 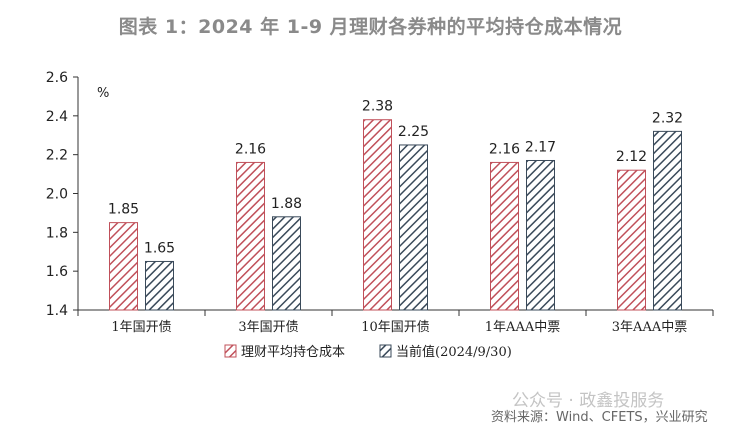 What do you see at coordinates (230, 351) in the screenshot?
I see `legend-swatch-avg-cost` at bounding box center [230, 351].